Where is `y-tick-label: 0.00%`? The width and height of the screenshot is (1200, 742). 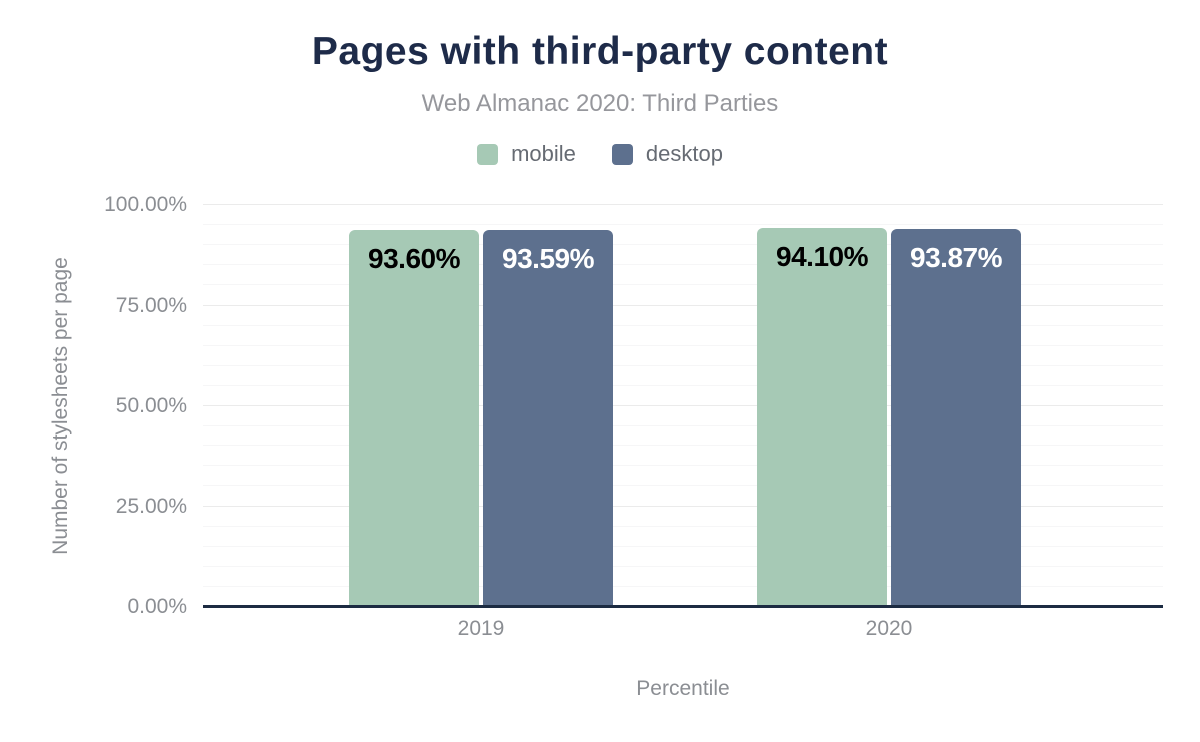 y-tick-label: 0.00% is located at coordinates (157, 606).